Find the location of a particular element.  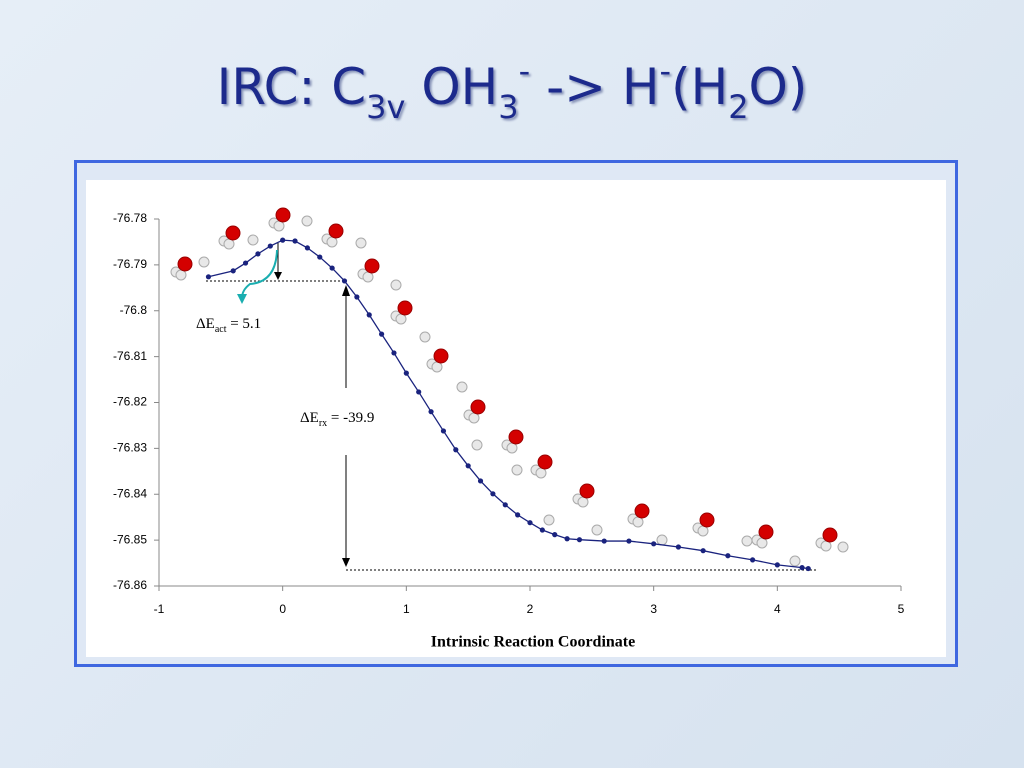

annotation: ΔEact = 5.1 is located at coordinates (228, 325).